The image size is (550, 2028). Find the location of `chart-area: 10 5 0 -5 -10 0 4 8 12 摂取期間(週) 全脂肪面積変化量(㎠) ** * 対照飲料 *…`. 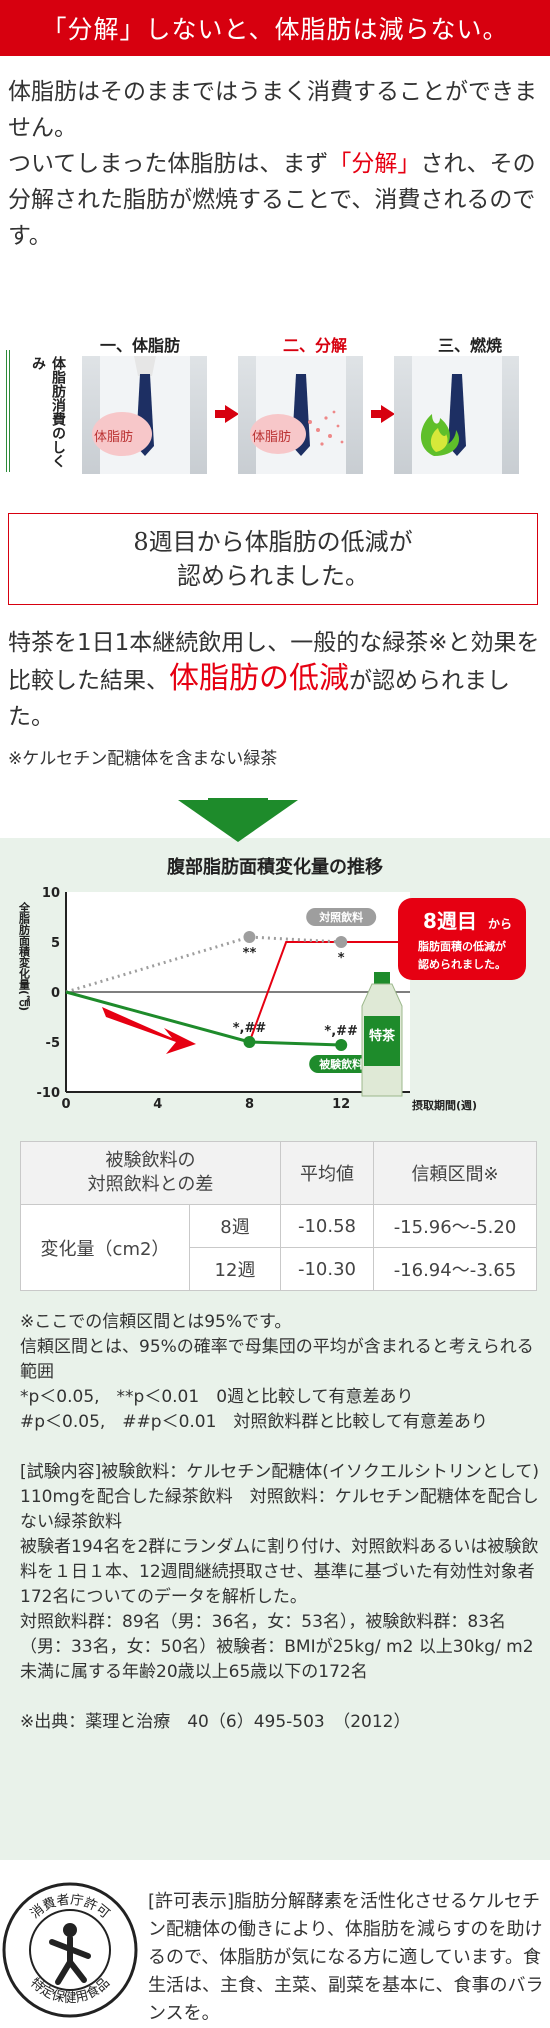

chart-area: 10 5 0 -5 -10 0 4 8 12 摂取期間(週) 全脂肪面積変化量(㎠) ** * 対照飲料 *… is located at coordinates (275, 1000).